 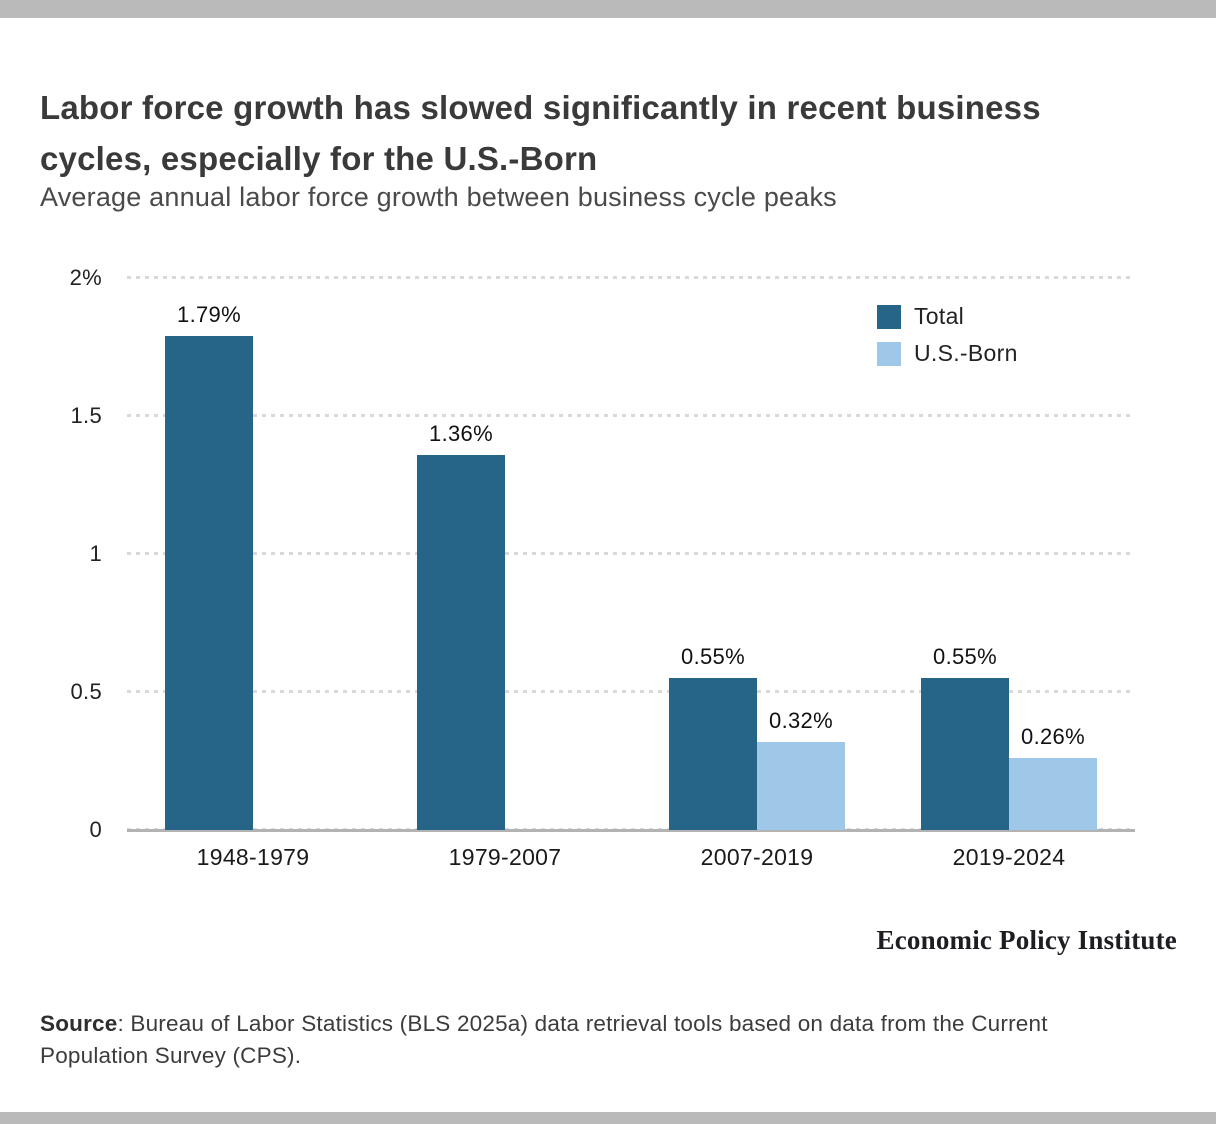 What do you see at coordinates (713, 754) in the screenshot?
I see `bar-total-2007-2019` at bounding box center [713, 754].